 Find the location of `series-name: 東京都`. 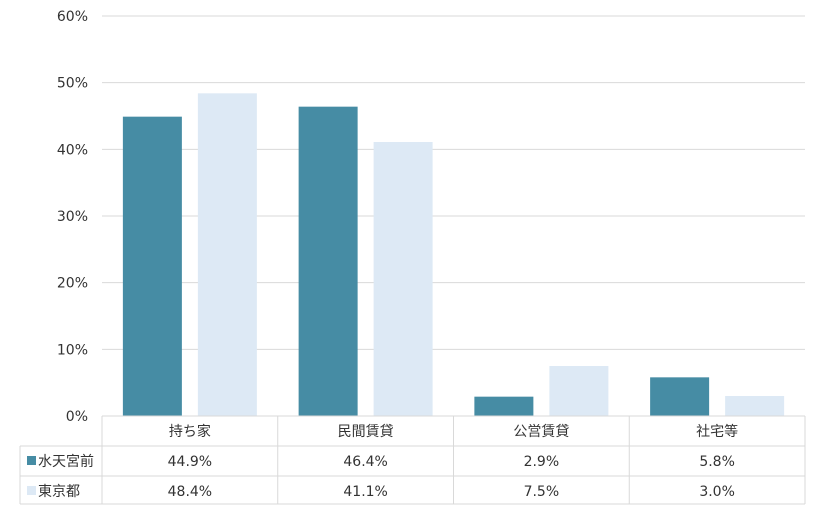

series-name: 東京都 is located at coordinates (59, 492).